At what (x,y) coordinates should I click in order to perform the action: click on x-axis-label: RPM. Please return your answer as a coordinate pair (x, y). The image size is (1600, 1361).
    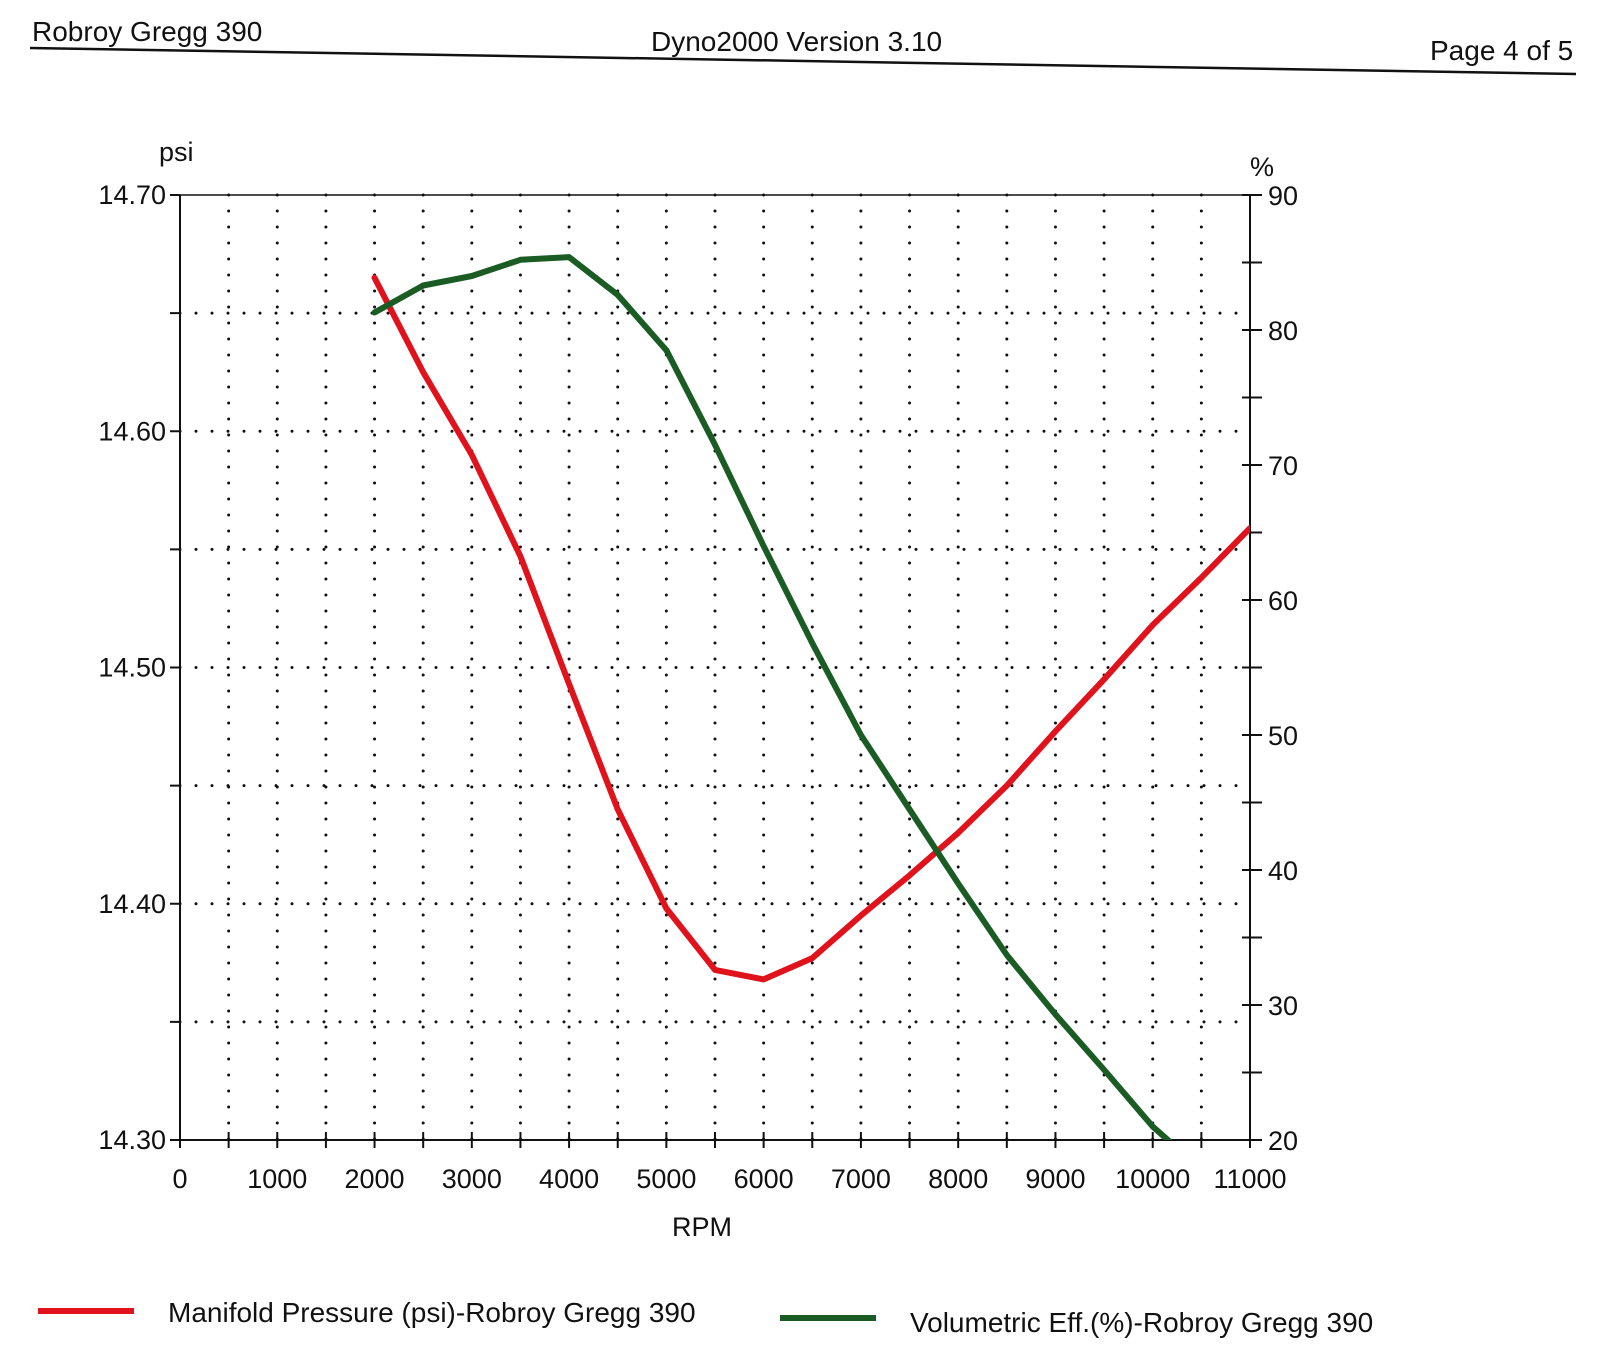
    Looking at the image, I should click on (702, 1227).